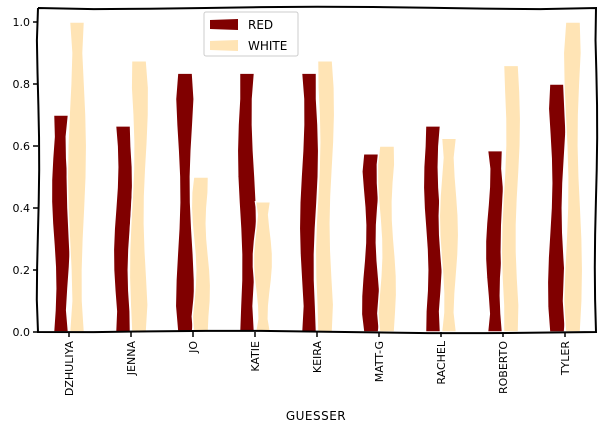  What do you see at coordinates (263, 267) in the screenshot?
I see `bar-white-katie` at bounding box center [263, 267].